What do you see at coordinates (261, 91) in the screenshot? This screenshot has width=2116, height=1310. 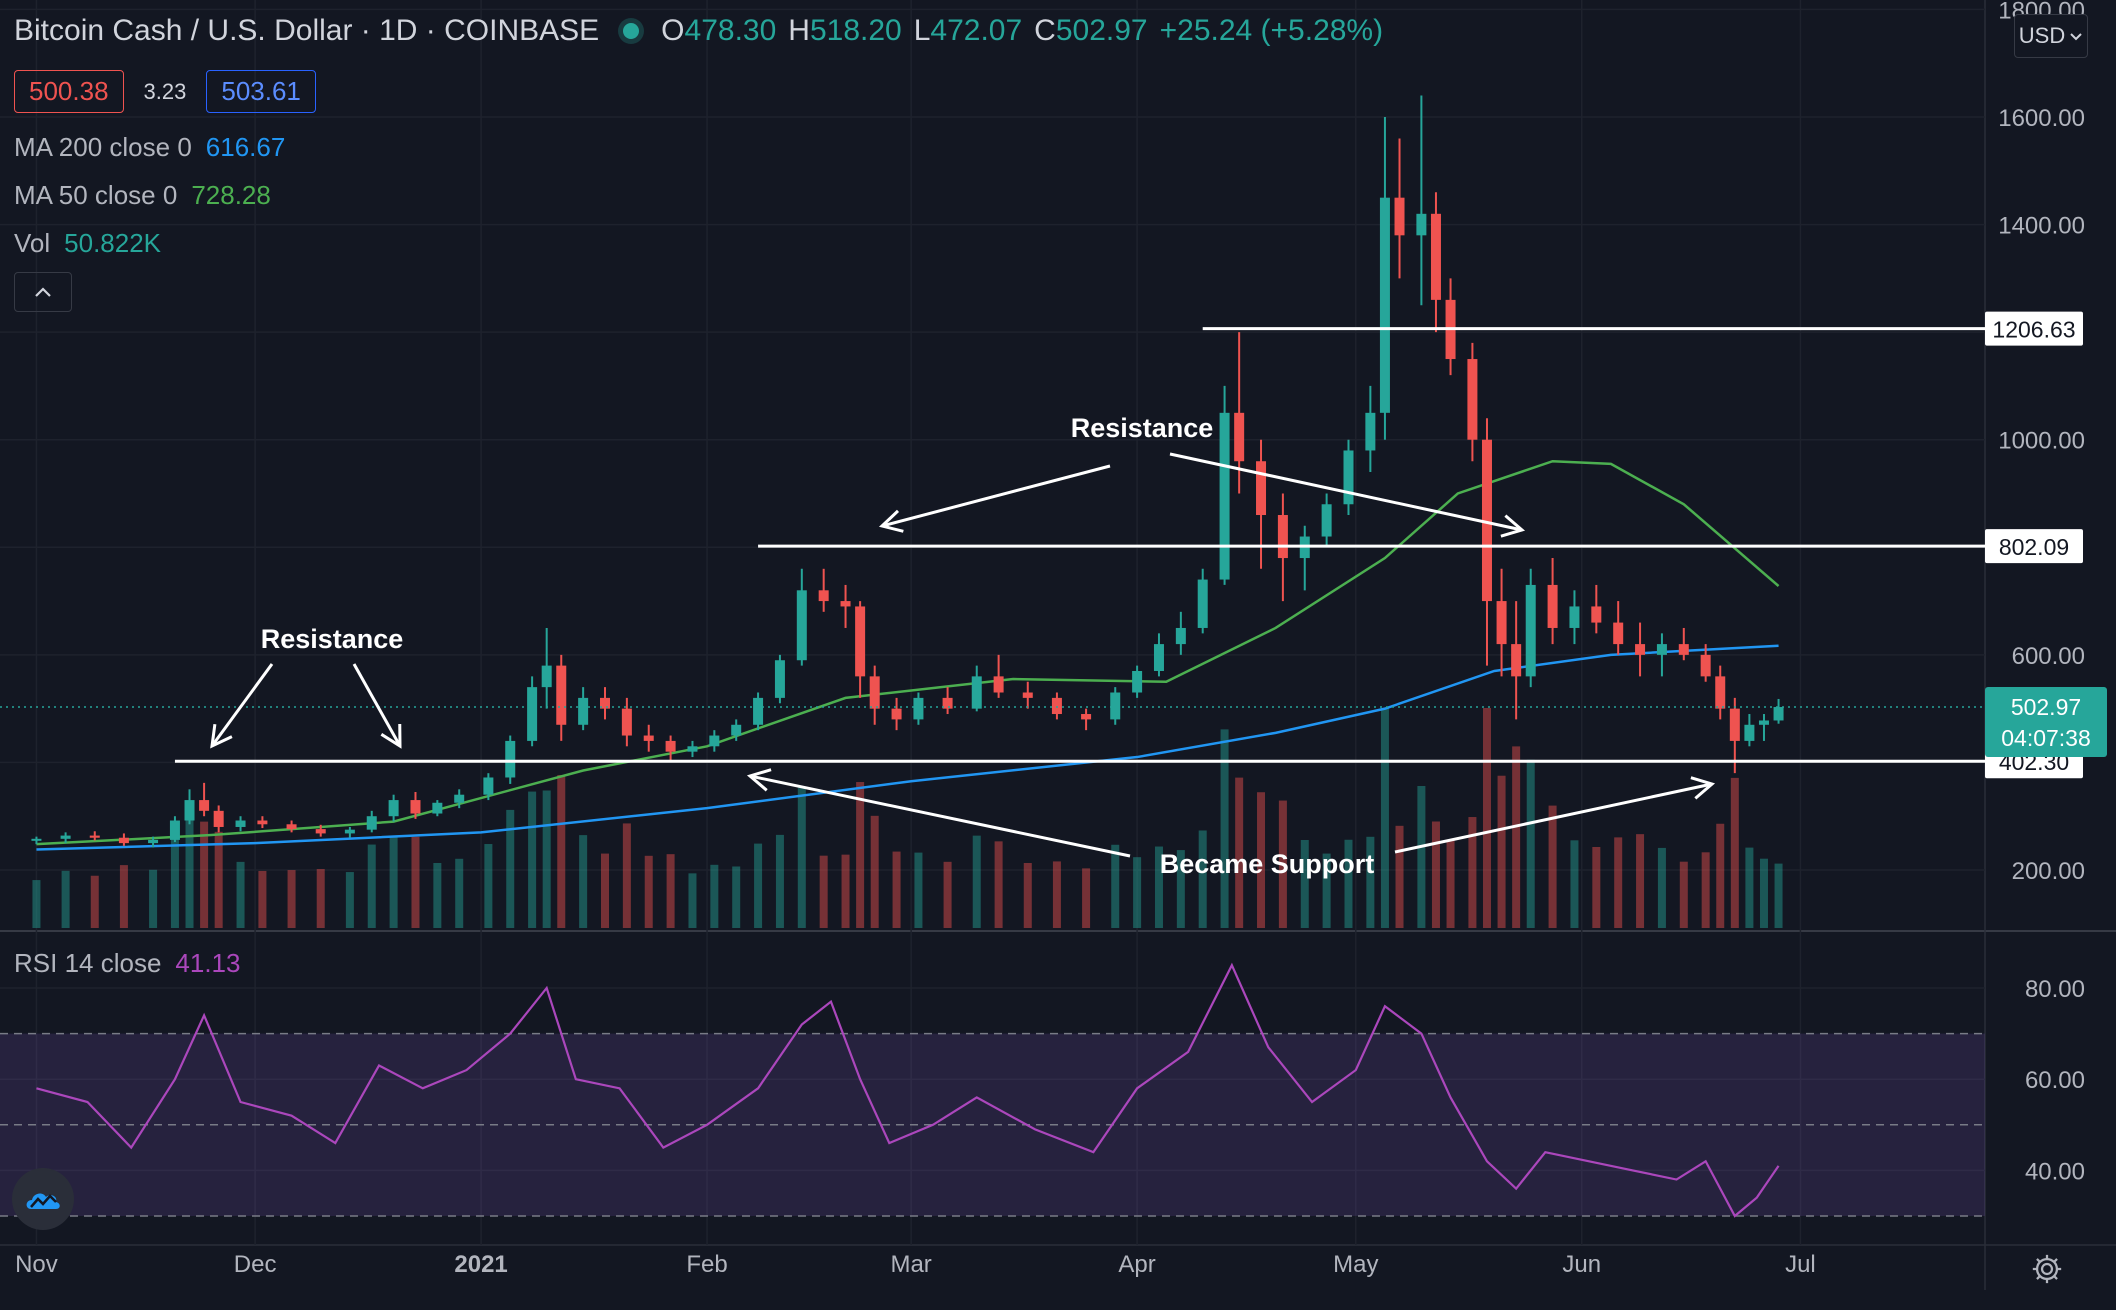 I see `ask-button: 503.61` at bounding box center [261, 91].